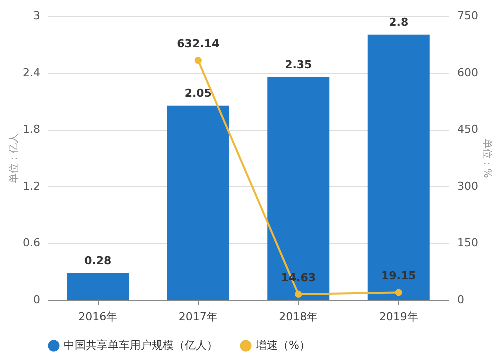 Image resolution: width=500 pixels, height=362 pixels. What do you see at coordinates (37, 300) in the screenshot?
I see `y-tick-label: 0` at bounding box center [37, 300].